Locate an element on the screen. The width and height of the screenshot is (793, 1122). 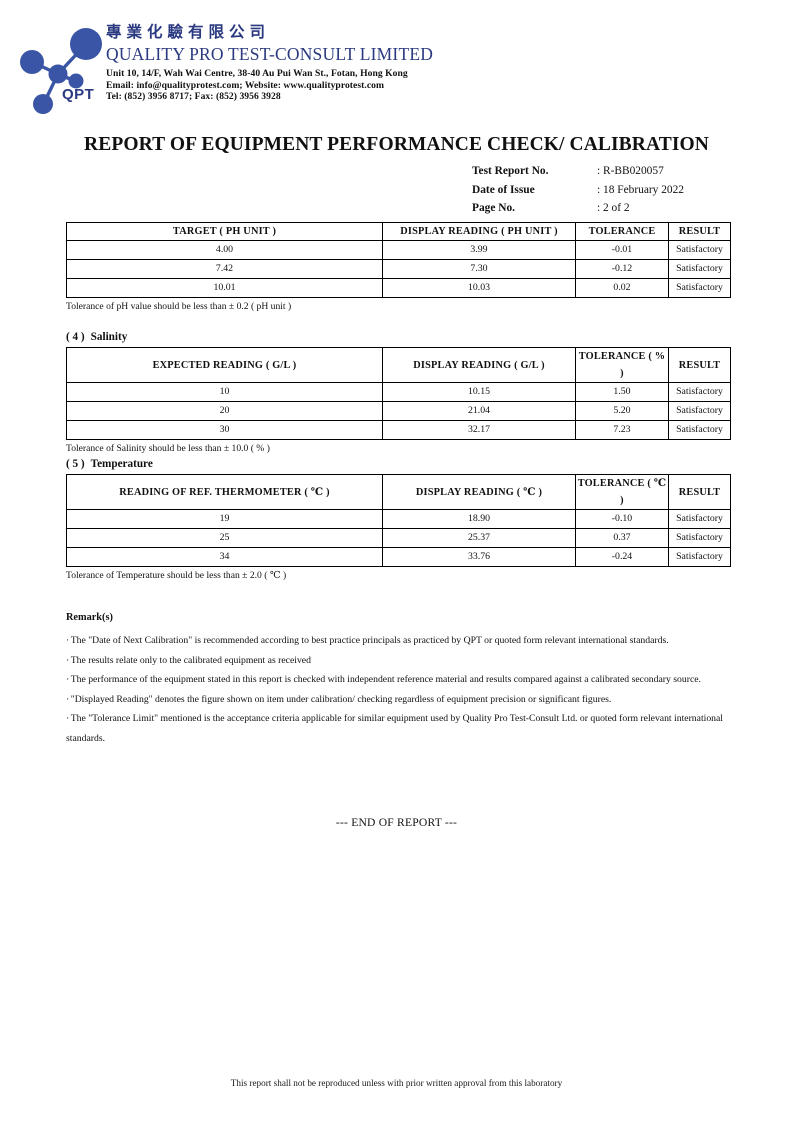
cell-display-reading: 10.15 is located at coordinates (479, 392).